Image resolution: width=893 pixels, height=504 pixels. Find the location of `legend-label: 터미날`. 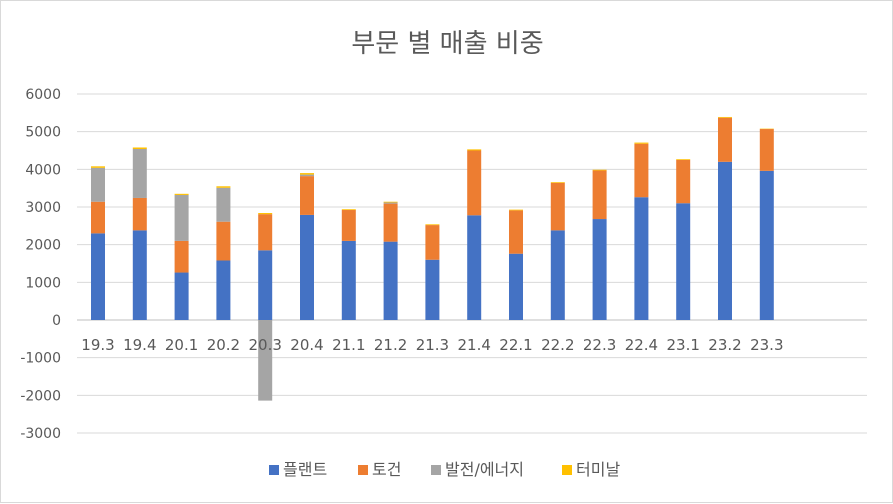

legend-label: 터미날 is located at coordinates (598, 469).